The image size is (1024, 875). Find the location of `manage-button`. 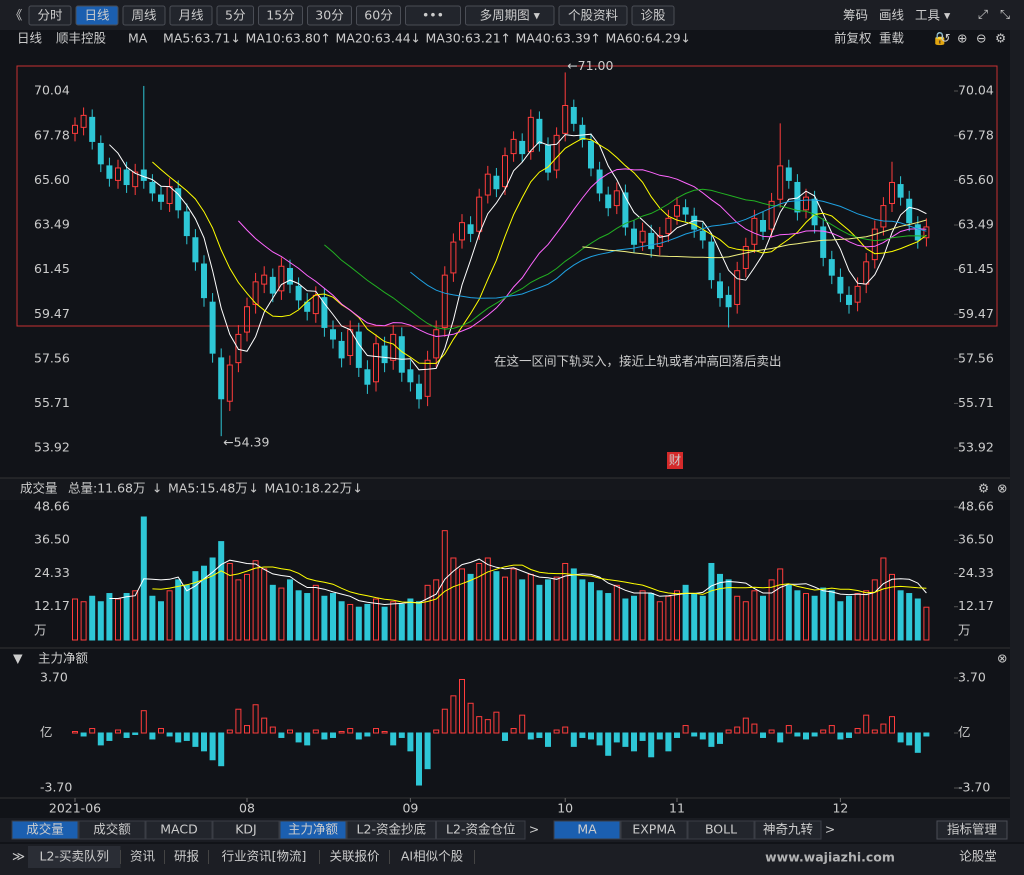

manage-button is located at coordinates (972, 830).